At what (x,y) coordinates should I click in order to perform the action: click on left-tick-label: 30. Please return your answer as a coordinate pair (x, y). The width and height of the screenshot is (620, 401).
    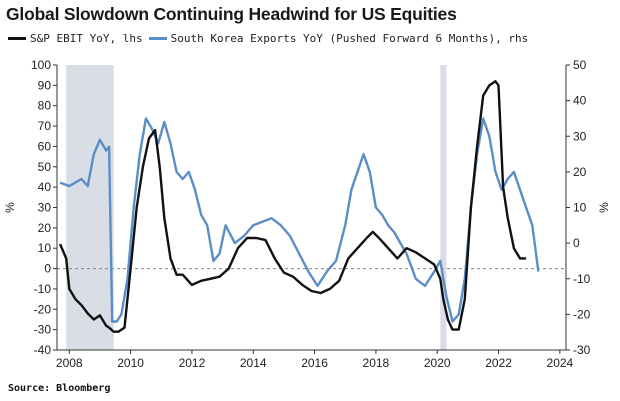
    Looking at the image, I should click on (45, 208).